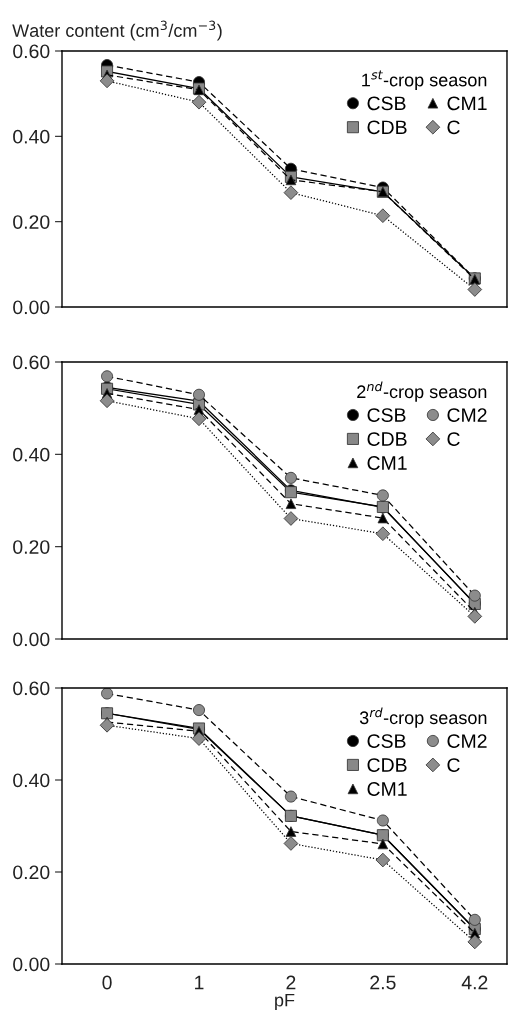  Describe the element at coordinates (424, 80) in the screenshot. I see `legend-title: 1$^{st}$-crop season` at that location.